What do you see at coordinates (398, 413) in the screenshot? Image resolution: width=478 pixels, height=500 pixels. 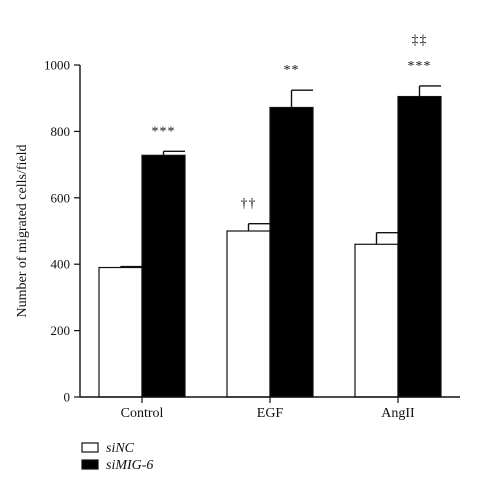 I see `x-tick-label-angii: AngII` at bounding box center [398, 413].